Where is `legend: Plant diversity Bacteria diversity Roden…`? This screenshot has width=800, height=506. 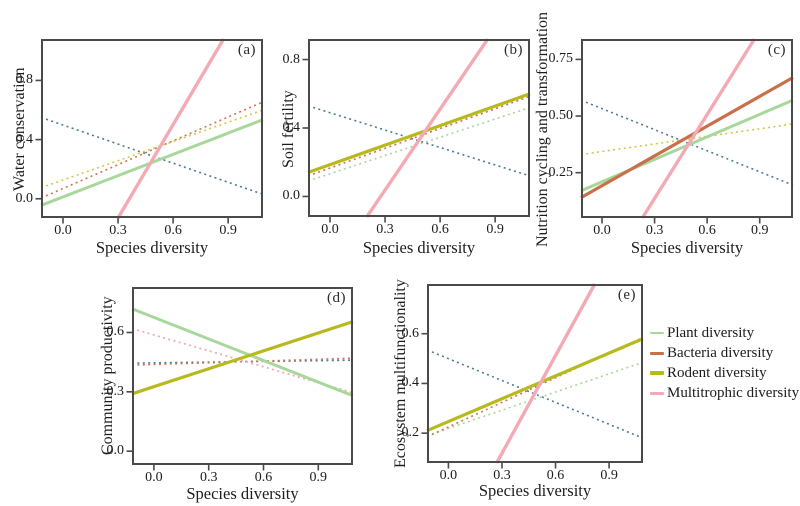 legend: Plant diversity Bacteria diversity Roden… is located at coordinates (724, 363).